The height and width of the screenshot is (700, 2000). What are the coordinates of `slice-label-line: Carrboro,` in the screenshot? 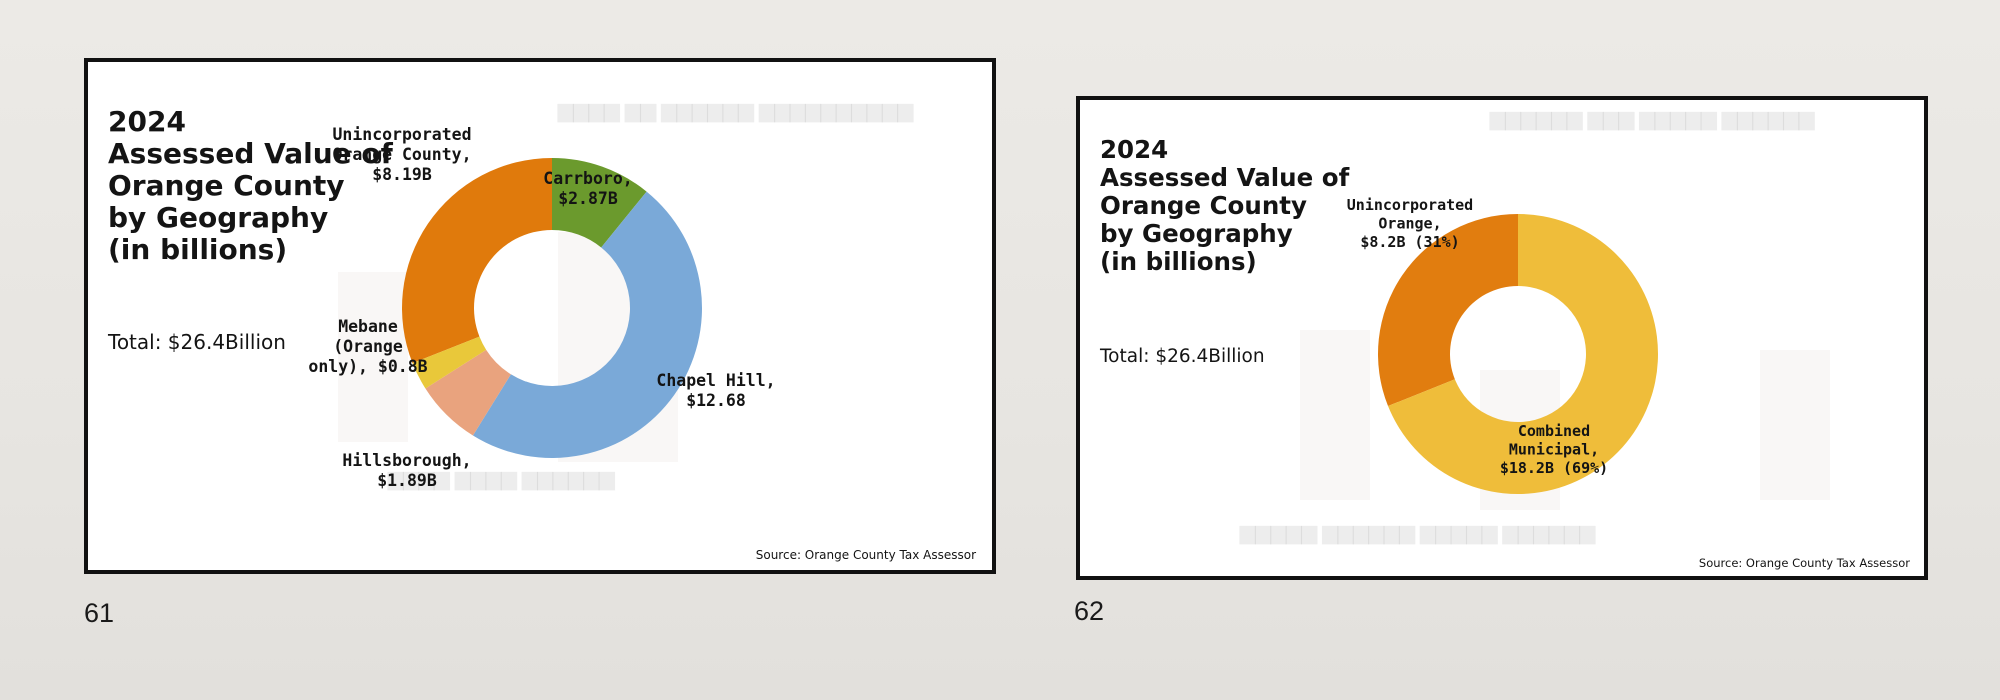 It's located at (587, 178).